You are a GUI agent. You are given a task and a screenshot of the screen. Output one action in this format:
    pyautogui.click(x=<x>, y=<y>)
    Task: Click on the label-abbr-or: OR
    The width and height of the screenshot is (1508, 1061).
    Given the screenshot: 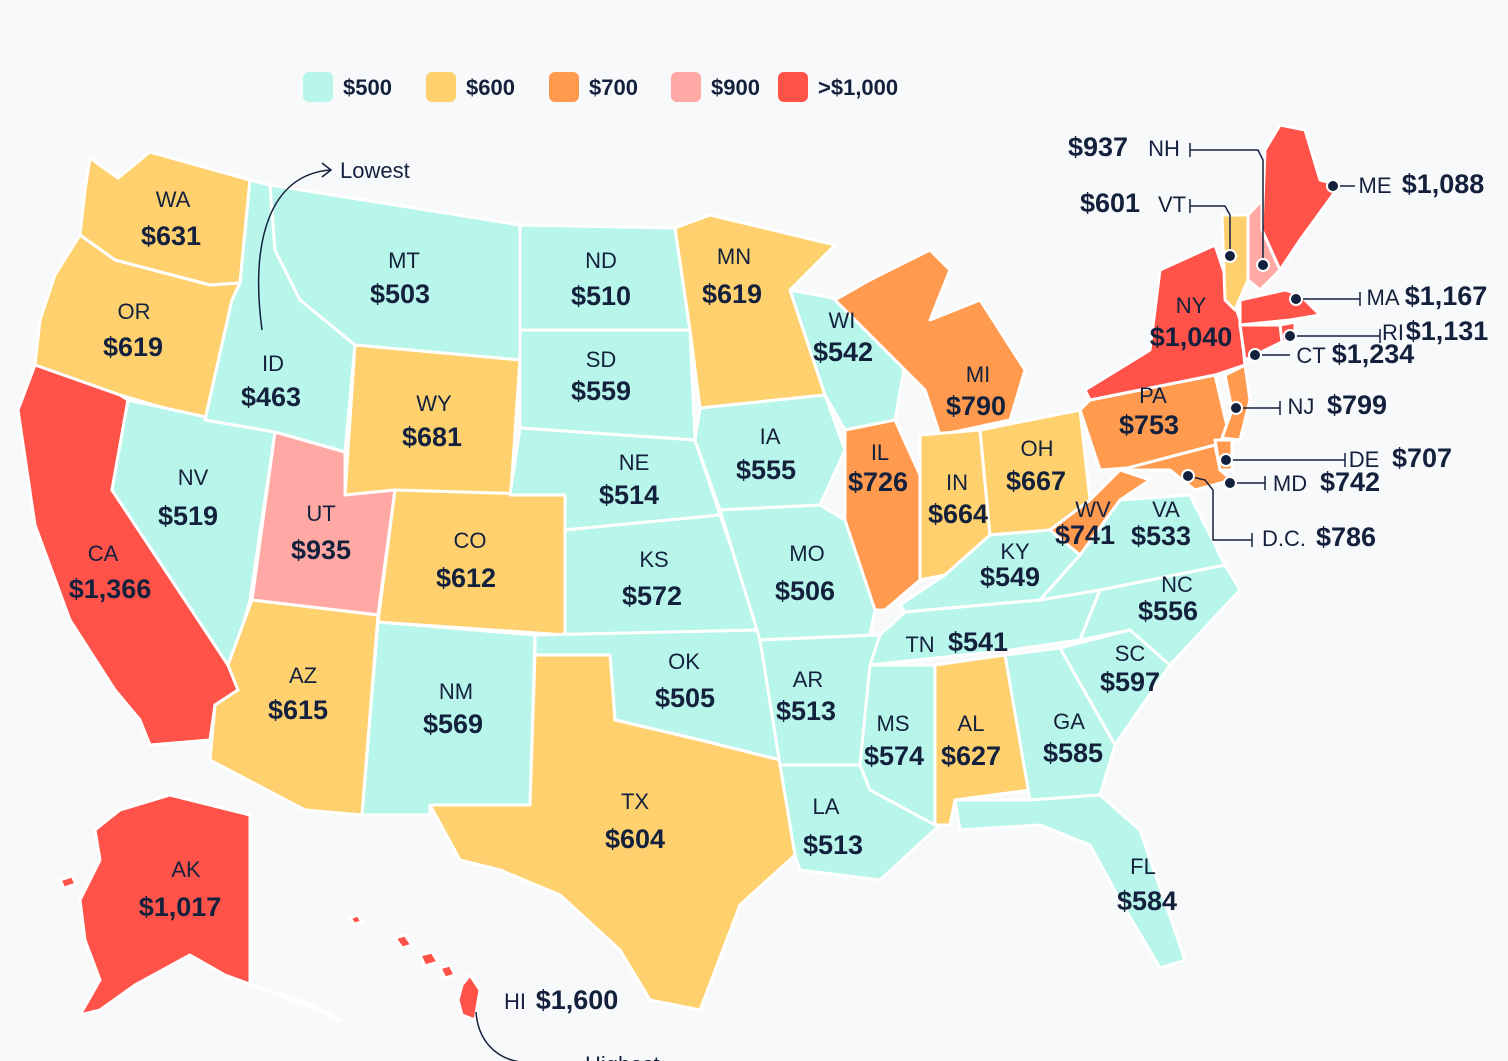 What is the action you would take?
    pyautogui.click(x=134, y=311)
    